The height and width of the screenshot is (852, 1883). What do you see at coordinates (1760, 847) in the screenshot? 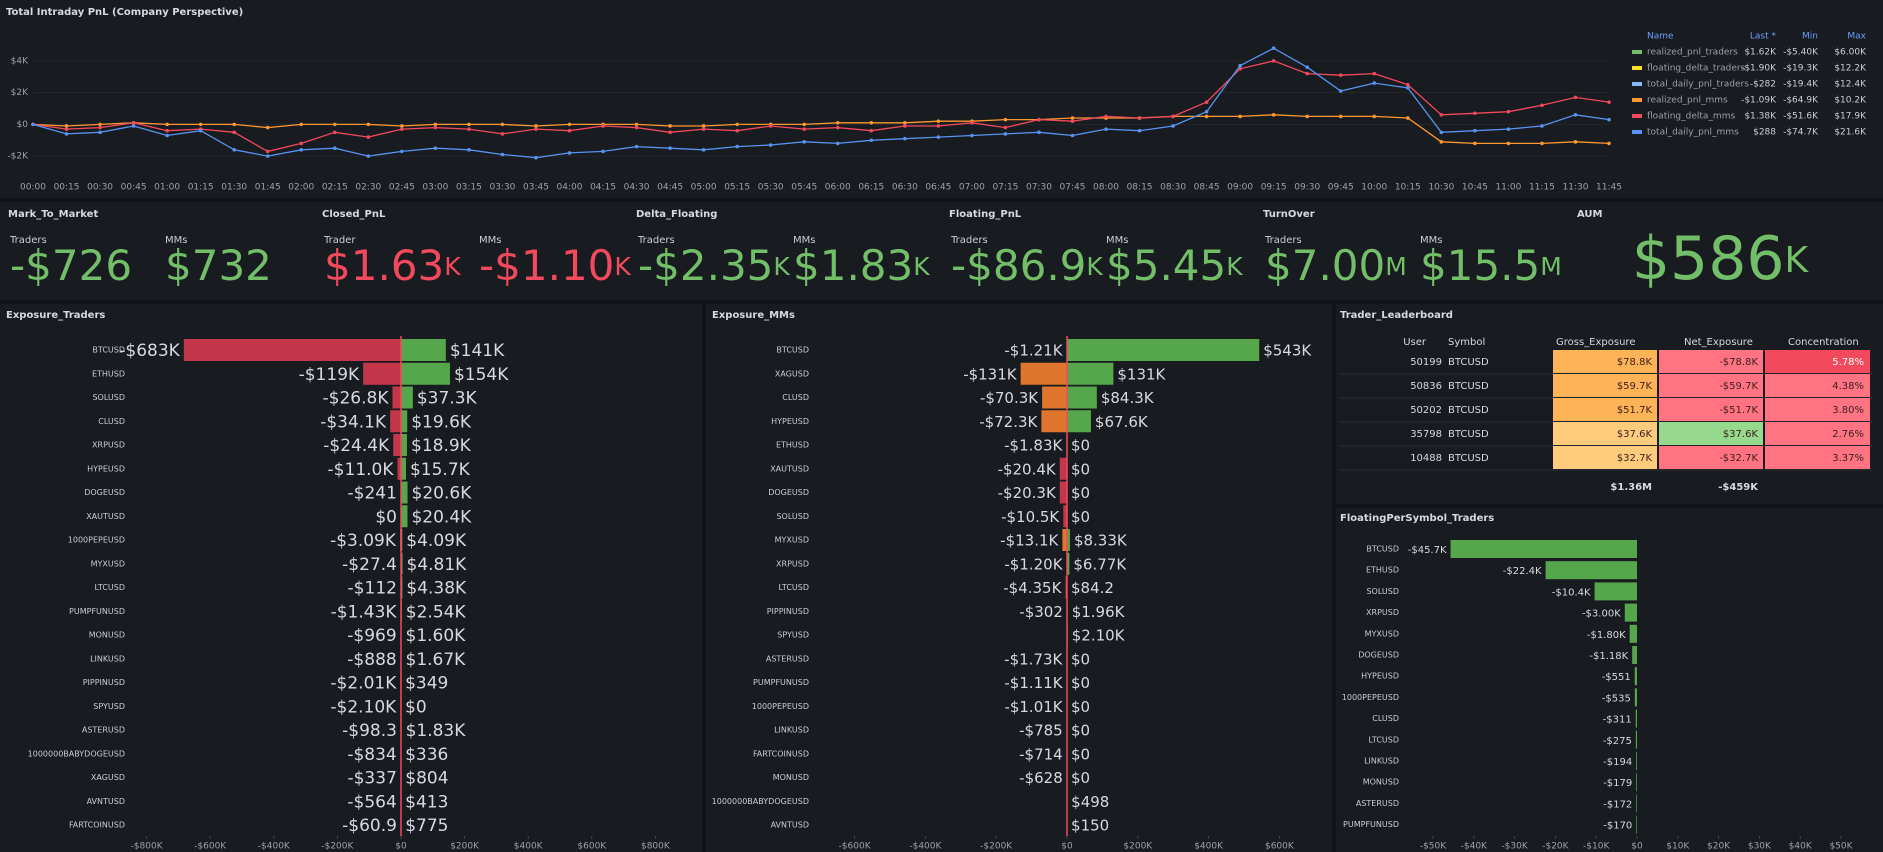
I see `x-tick-label: $30K` at bounding box center [1760, 847].